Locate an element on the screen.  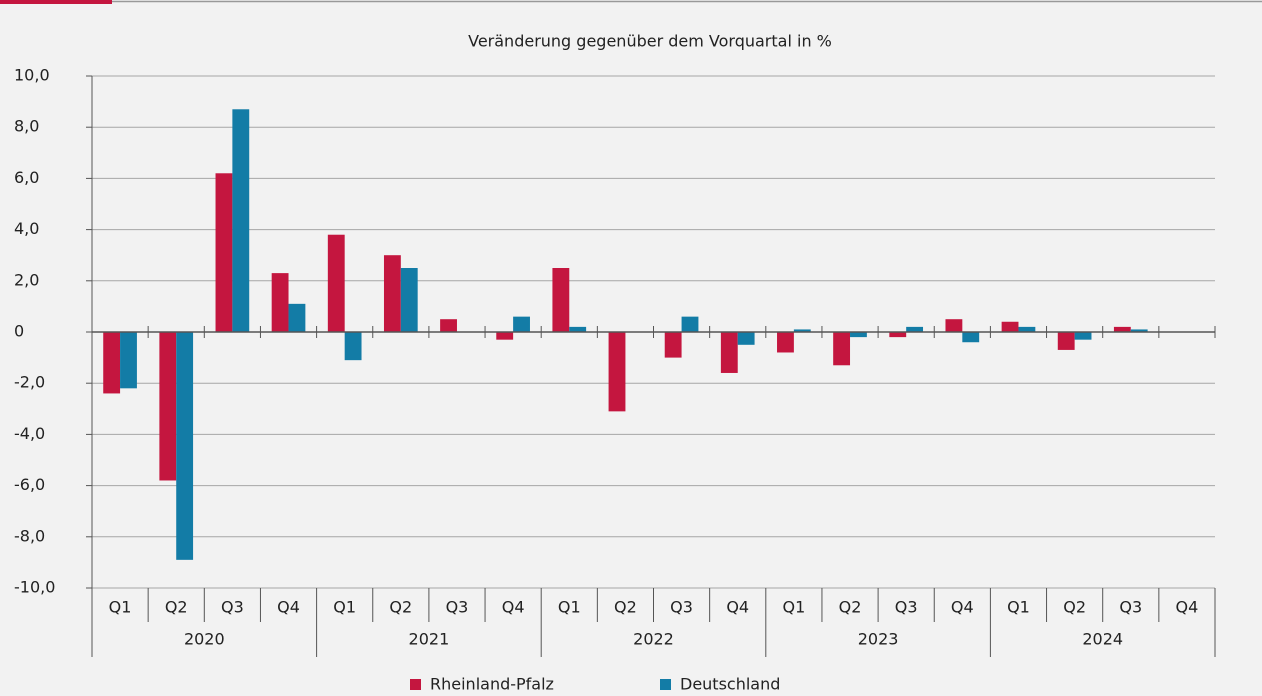
year-label: 2022 is located at coordinates (653, 639).